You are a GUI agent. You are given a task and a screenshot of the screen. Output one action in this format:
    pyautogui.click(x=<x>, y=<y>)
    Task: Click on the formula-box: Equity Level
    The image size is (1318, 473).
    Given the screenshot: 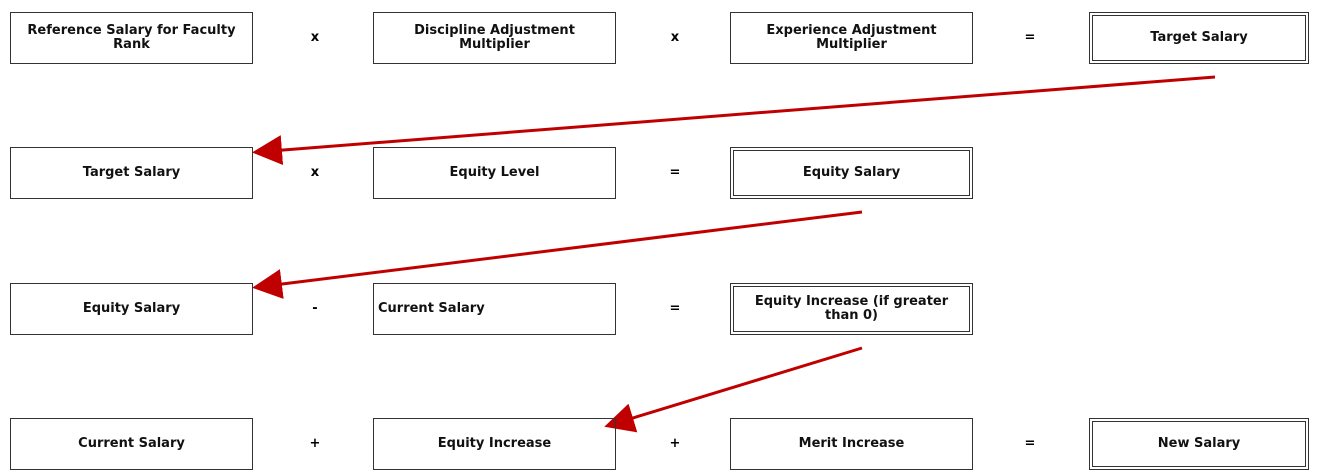 What is the action you would take?
    pyautogui.click(x=494, y=173)
    